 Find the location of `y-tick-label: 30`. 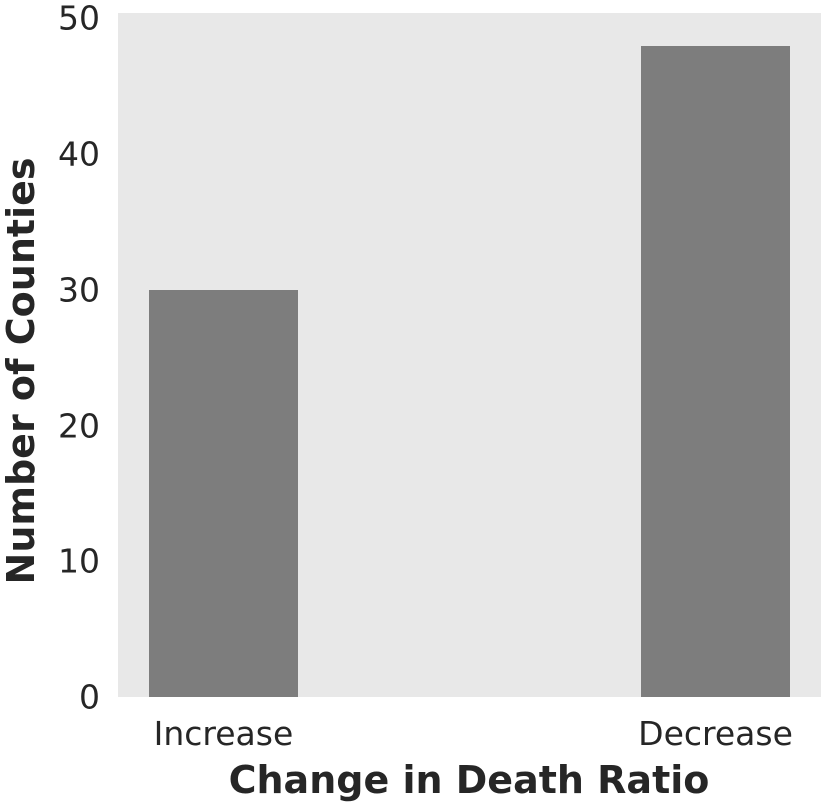

y-tick-label: 30 is located at coordinates (79, 290).